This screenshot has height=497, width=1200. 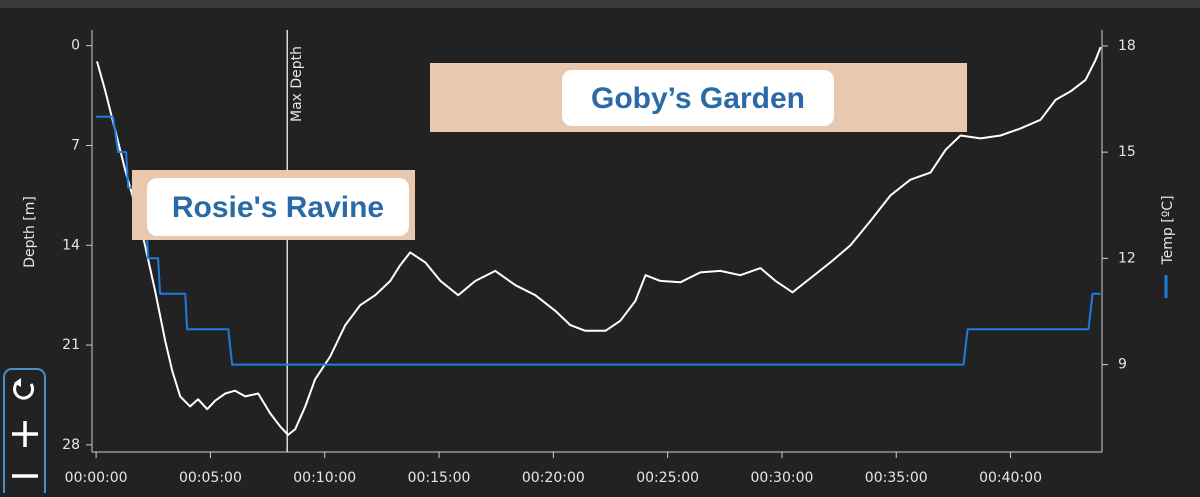 I want to click on zoom-panel, so click(x=24, y=432).